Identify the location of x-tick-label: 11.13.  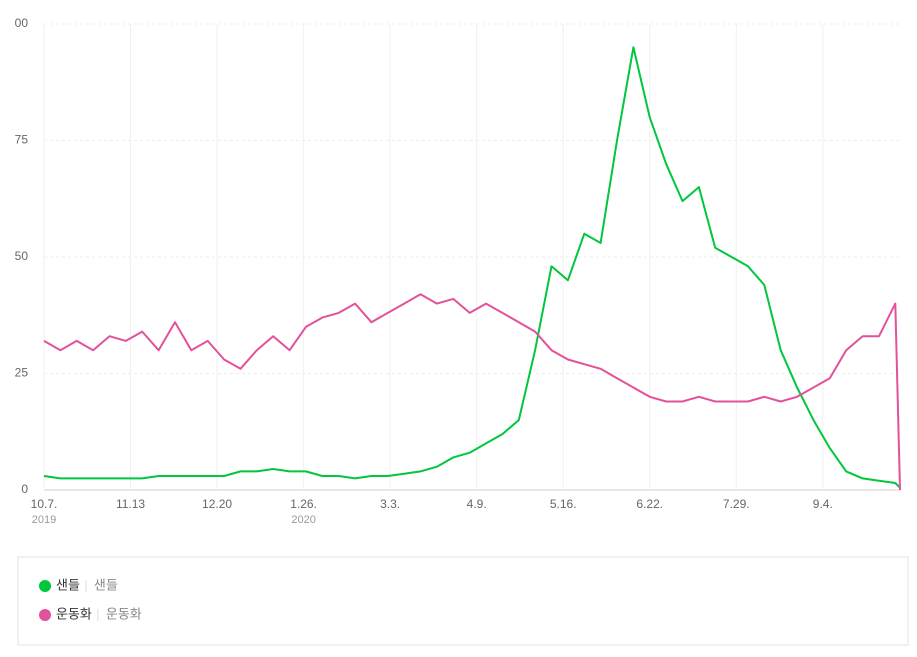
(130, 504).